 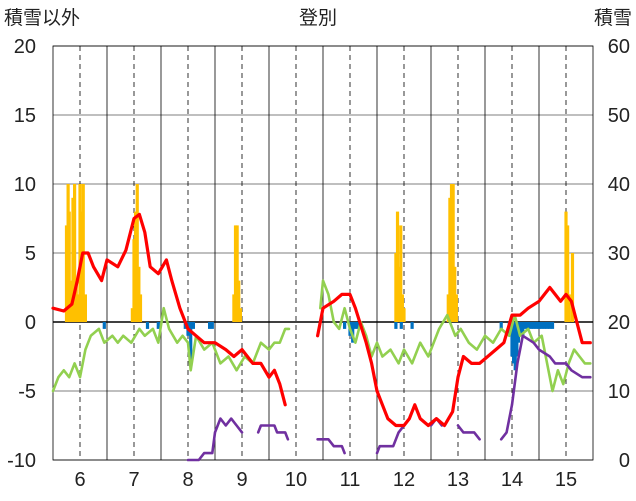 I want to click on y-right-tick-label: 40, so click(x=619, y=185).